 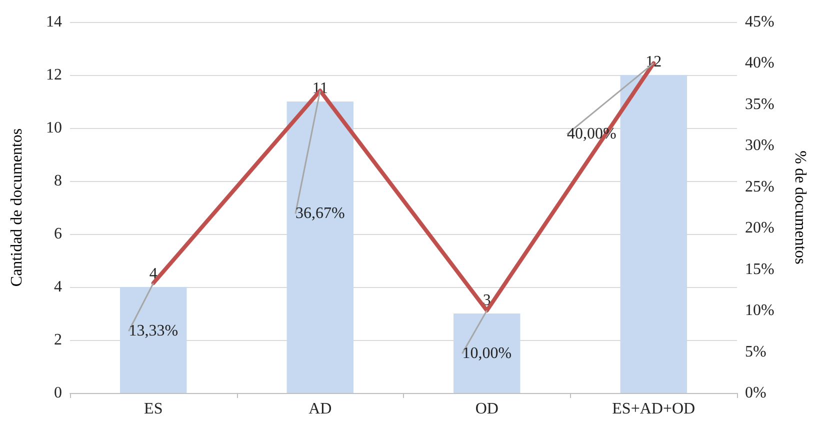 What do you see at coordinates (153, 331) in the screenshot?
I see `data-label: 13,33%` at bounding box center [153, 331].